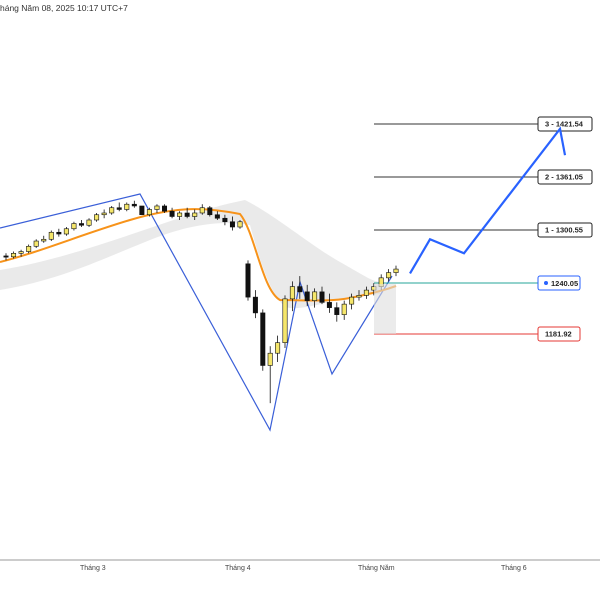  I want to click on level-4: 1240.05, so click(477, 283).